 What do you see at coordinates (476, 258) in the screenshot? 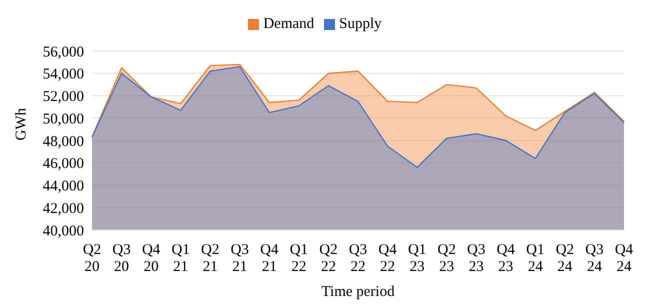
I see `x-tick-label: Q3 23` at bounding box center [476, 258].